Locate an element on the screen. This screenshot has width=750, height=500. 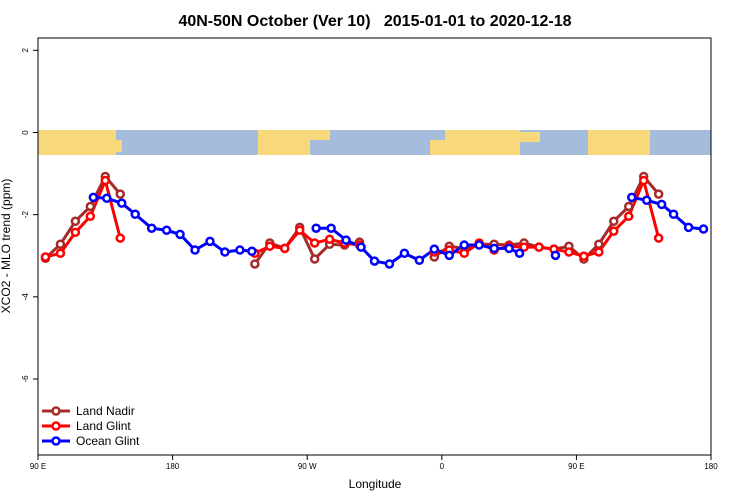
legend-label: Land Glint is located at coordinates (103, 426).